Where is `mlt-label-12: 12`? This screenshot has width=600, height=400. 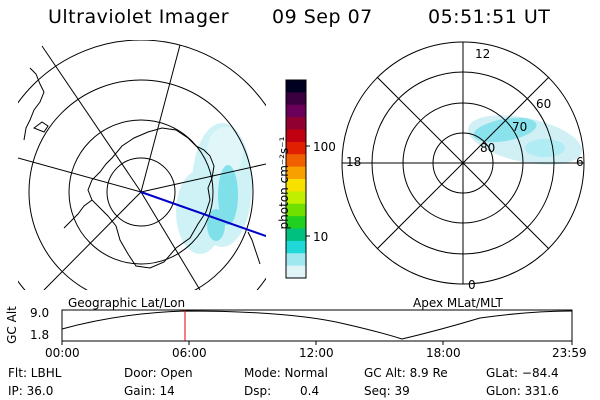 mlt-label-12: 12 is located at coordinates (483, 54).